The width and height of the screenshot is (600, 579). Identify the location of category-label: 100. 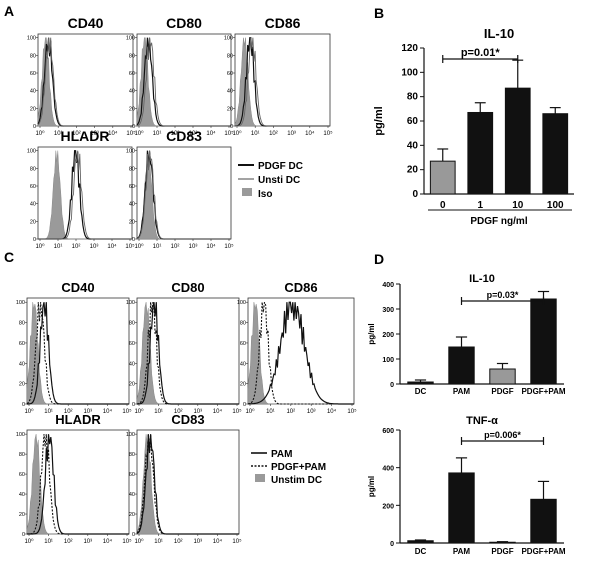
(555, 205).